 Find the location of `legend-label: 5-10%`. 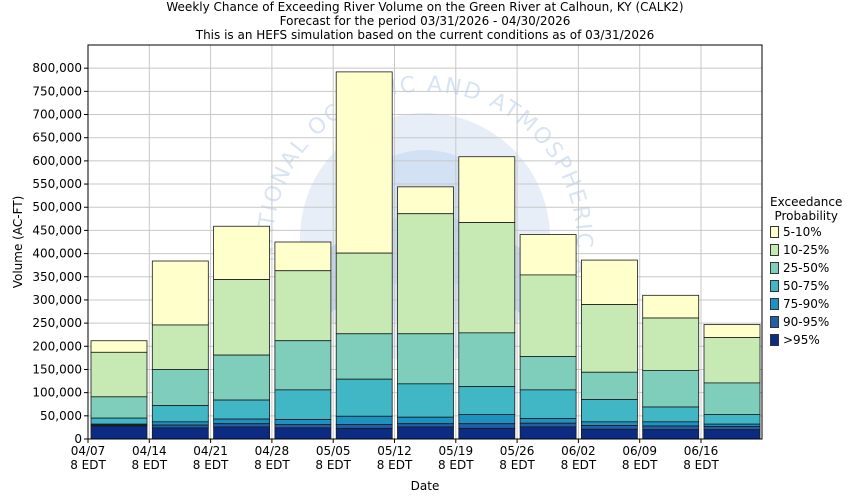

legend-label: 5-10% is located at coordinates (802, 232).